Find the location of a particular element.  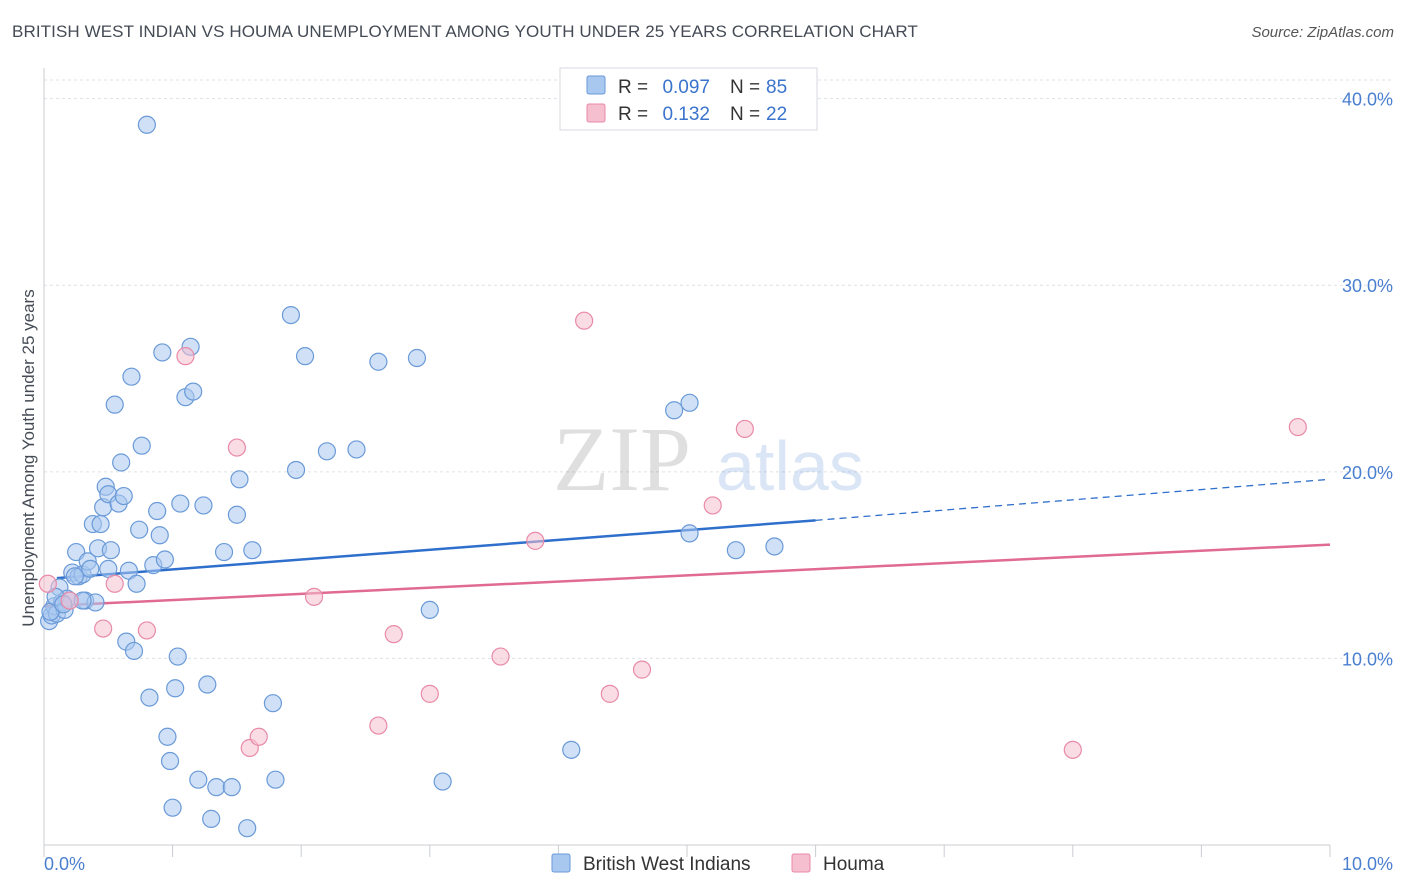

series-legend: British West Indians Houma is located at coordinates (718, 864).